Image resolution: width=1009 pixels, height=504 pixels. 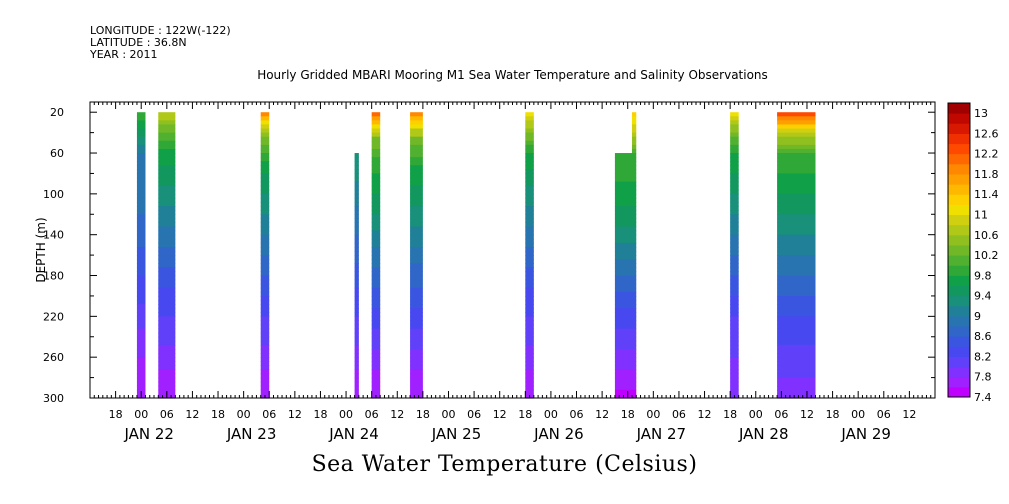 I want to click on x-hour-label: 12, so click(x=909, y=414).